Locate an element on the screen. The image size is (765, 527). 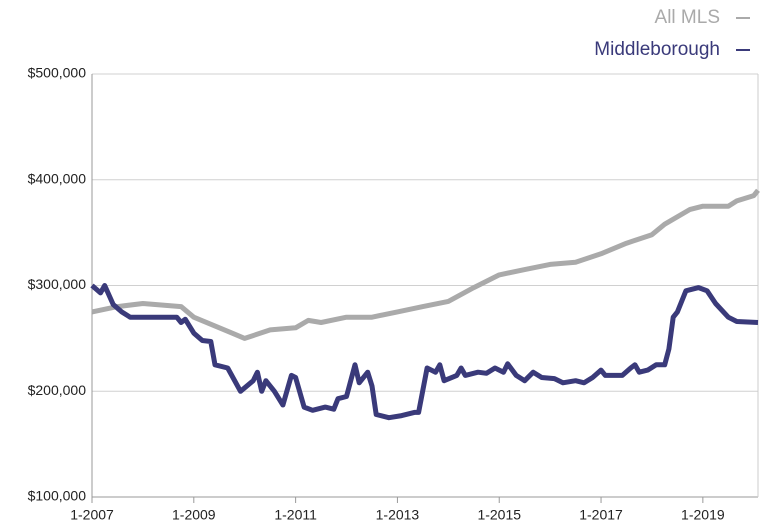
x-tick-label: 1-2017 is located at coordinates (601, 515).